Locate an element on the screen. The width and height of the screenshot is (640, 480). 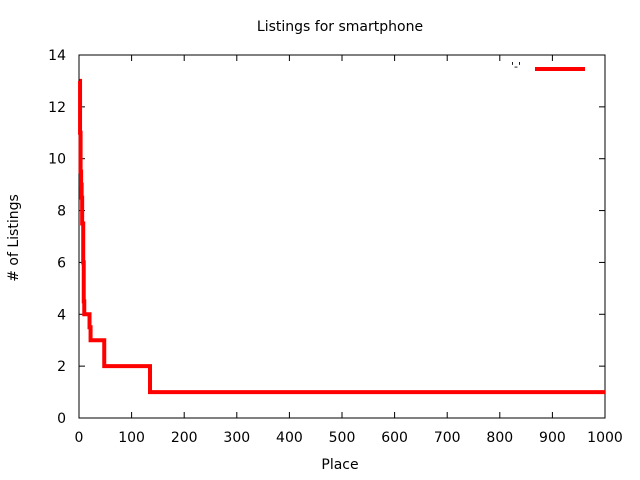
y-axis-title: # of Listings is located at coordinates (14, 238).